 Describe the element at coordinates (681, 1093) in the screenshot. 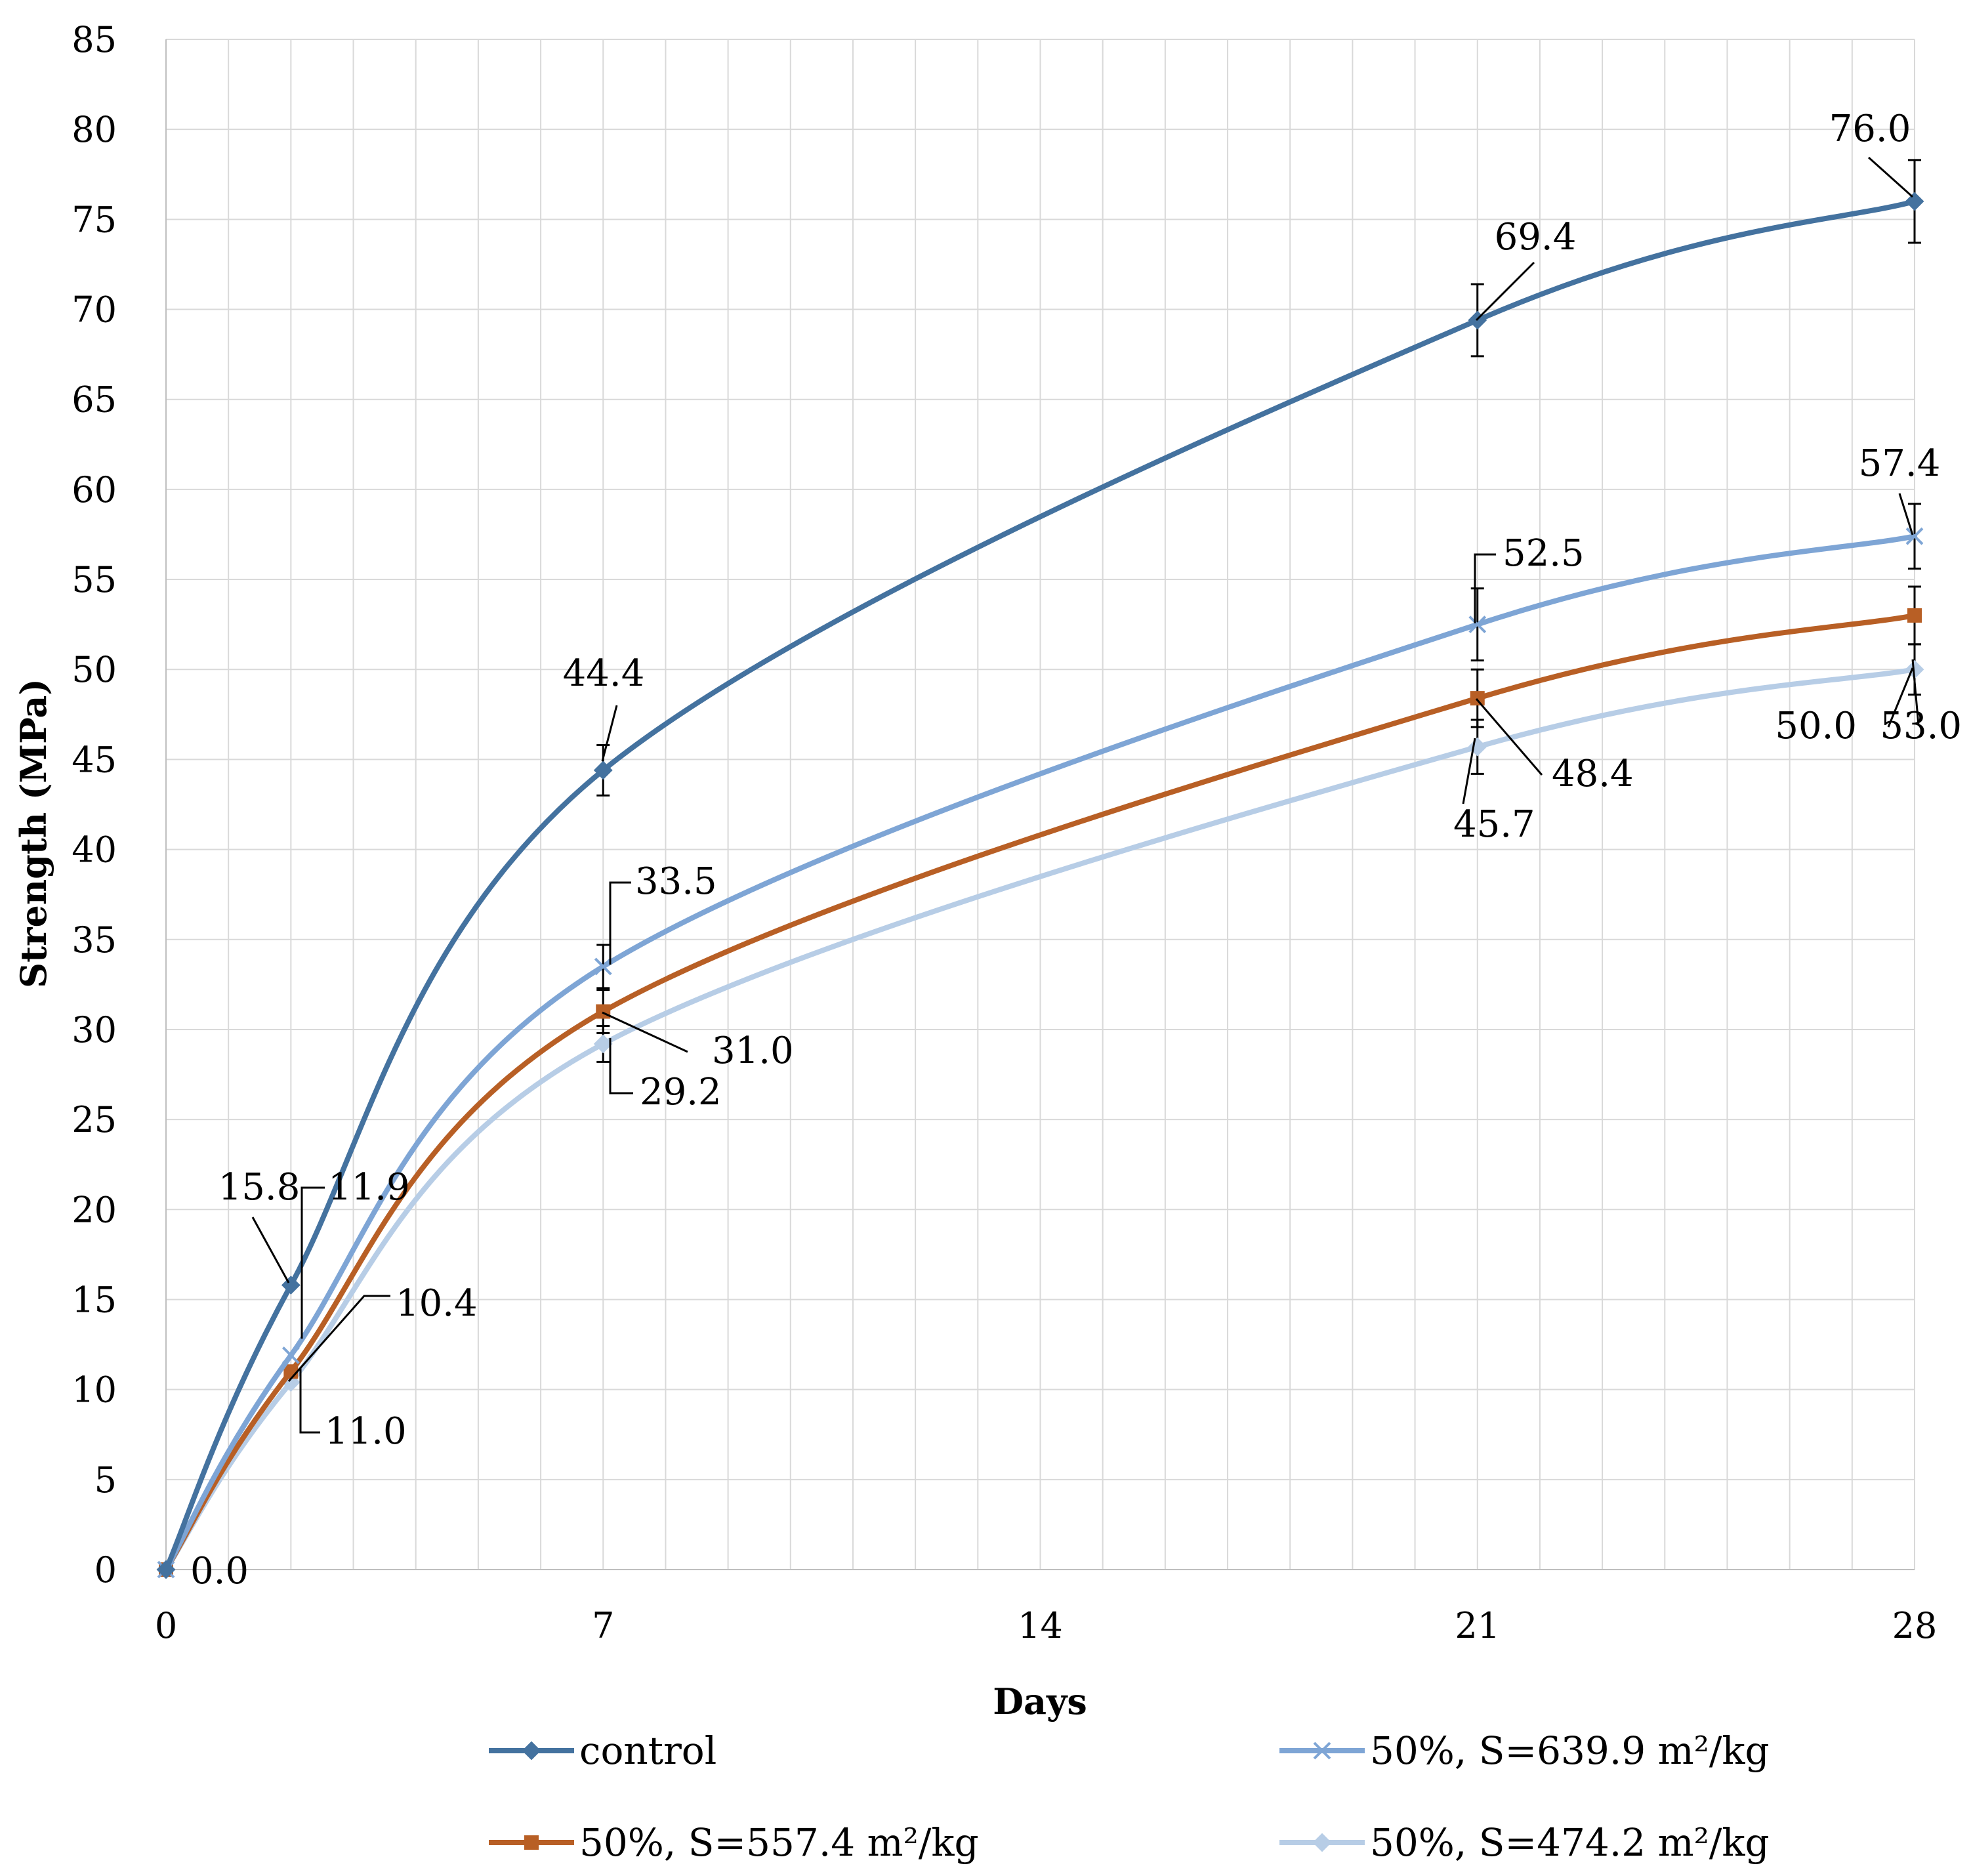

I see `data-label-50-s-474-2-m-kg: 29.2` at that location.